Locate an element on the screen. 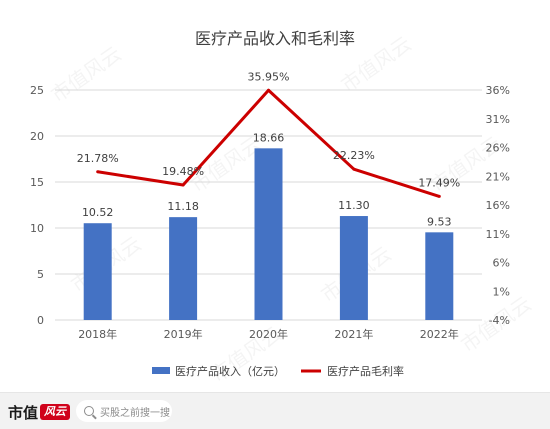 The width and height of the screenshot is (550, 429). brand-logo: 市值 风云 is located at coordinates (39, 412).